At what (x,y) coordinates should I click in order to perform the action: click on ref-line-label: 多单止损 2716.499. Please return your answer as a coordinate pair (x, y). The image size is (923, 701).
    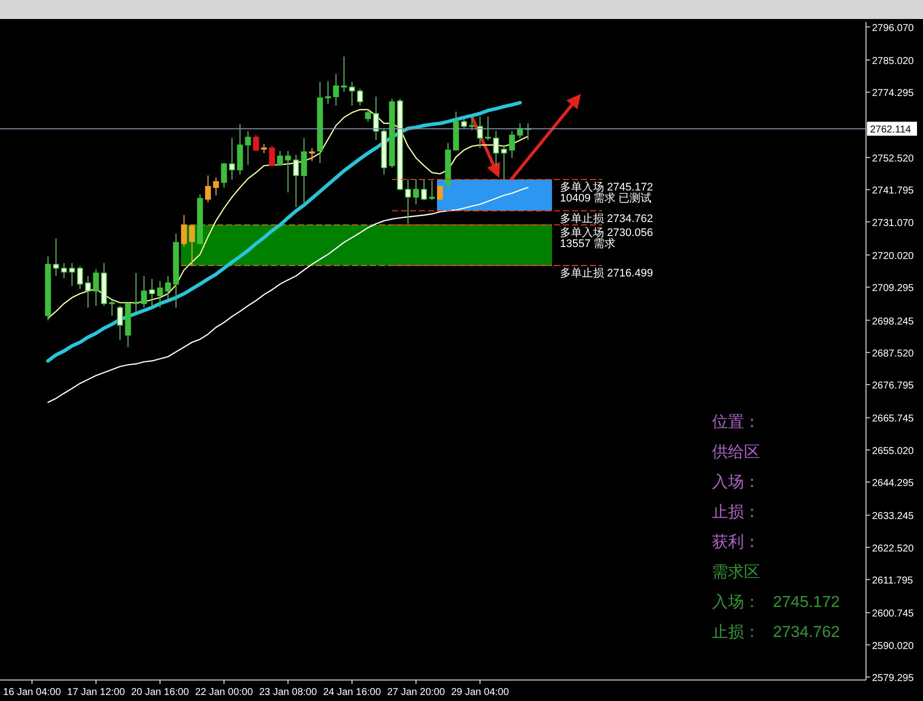
    Looking at the image, I should click on (606, 273).